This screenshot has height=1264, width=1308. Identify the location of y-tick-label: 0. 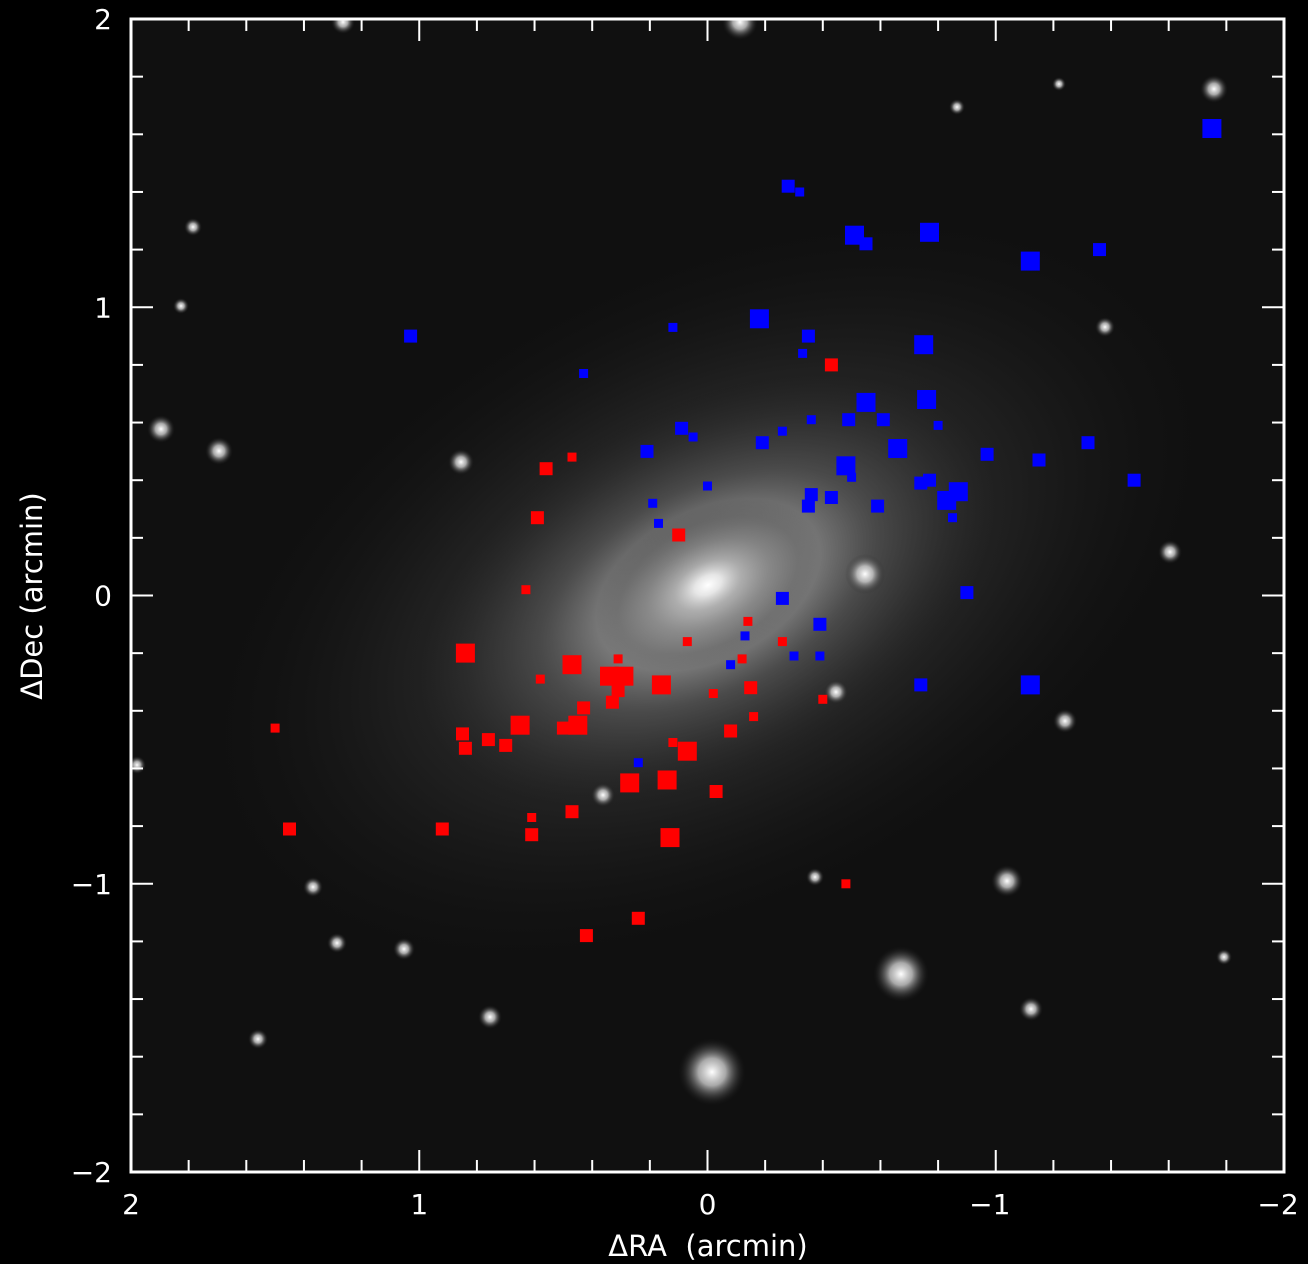
(103, 596).